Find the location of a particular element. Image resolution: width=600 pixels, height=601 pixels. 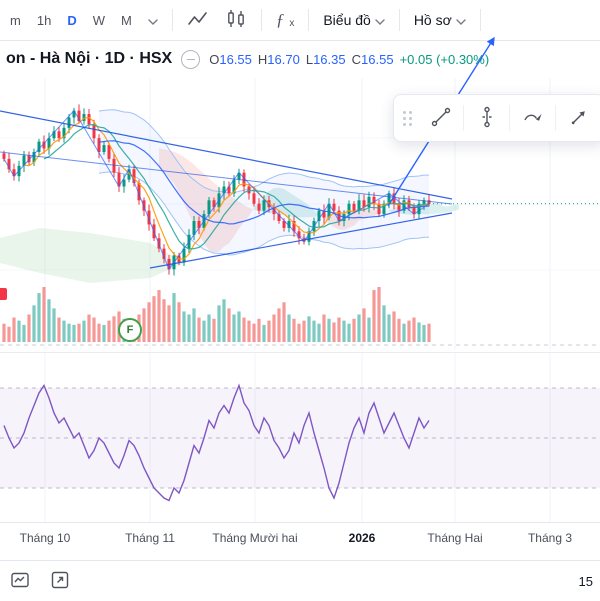

vertical-line-icon is located at coordinates (487, 118).